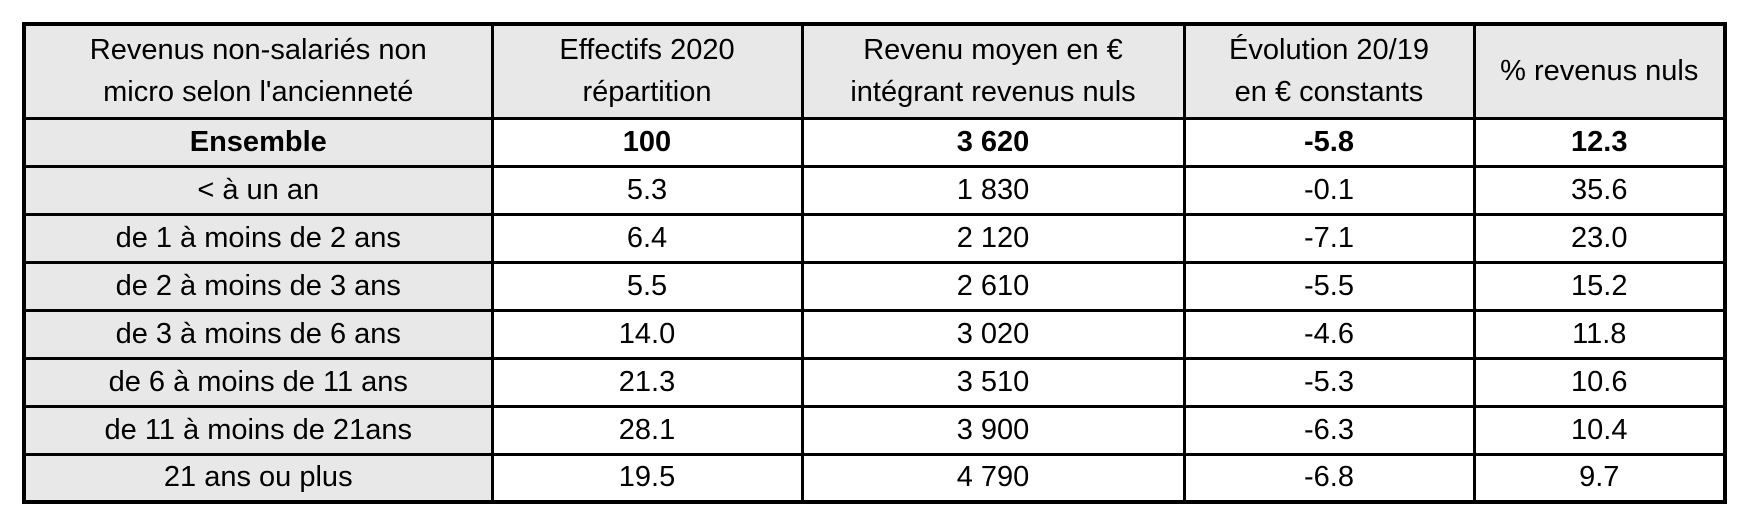 Image resolution: width=1752 pixels, height=532 pixels. I want to click on table-cell: 10.6, so click(1599, 382).